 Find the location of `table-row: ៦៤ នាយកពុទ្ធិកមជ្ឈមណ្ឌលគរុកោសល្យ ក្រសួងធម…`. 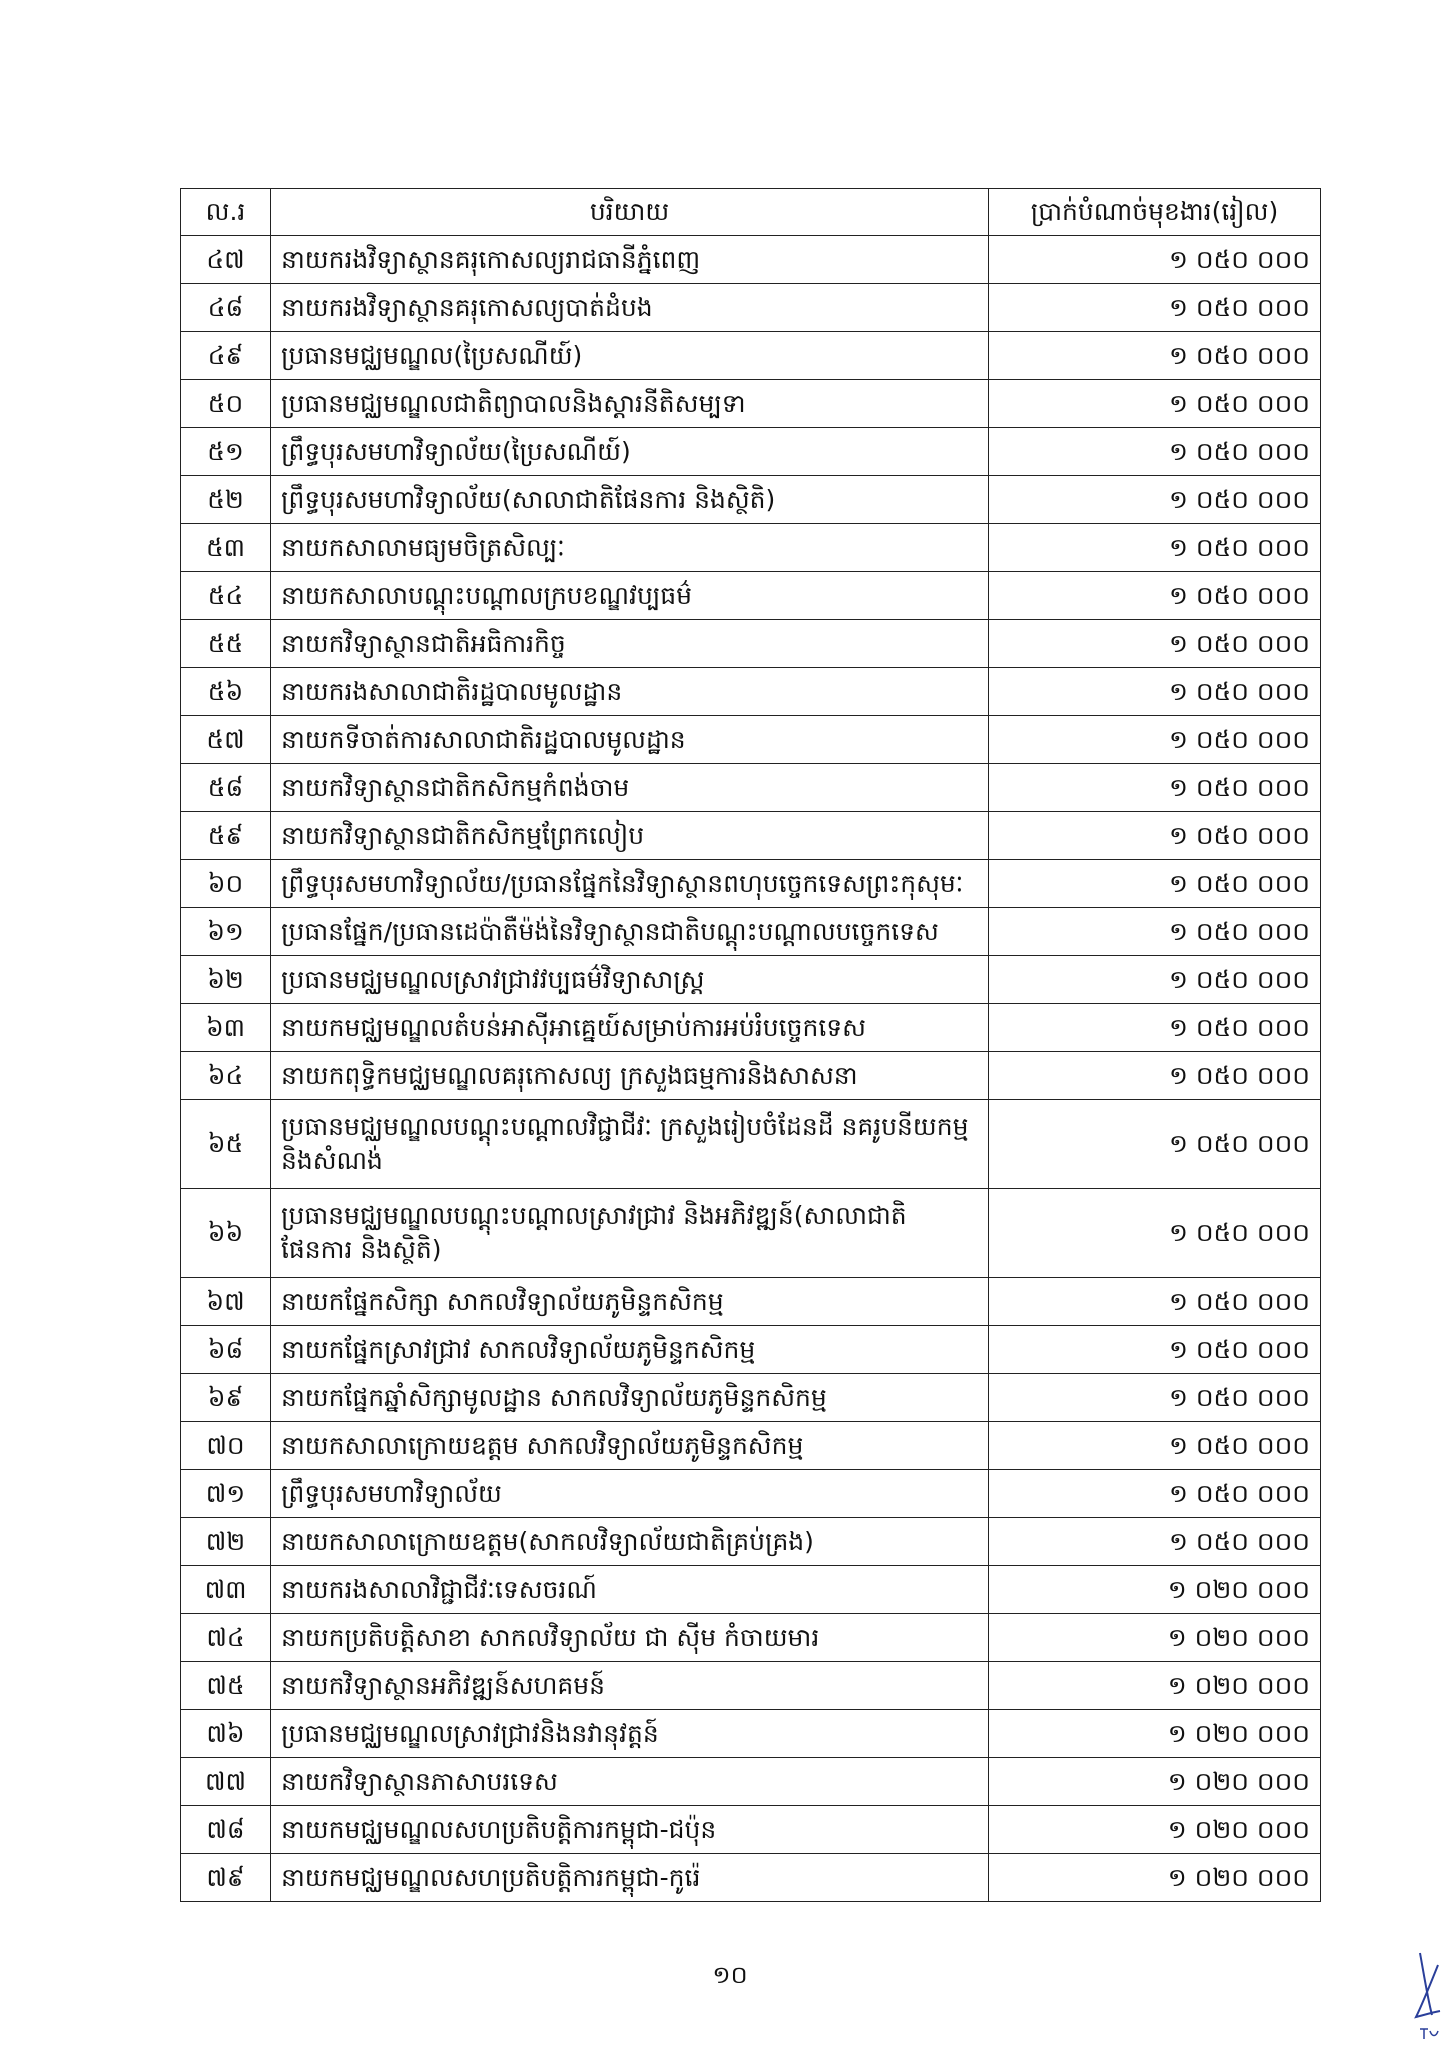

table-row: ៦៤ នាយកពុទ្ធិកមជ្ឈមណ្ឌលគរុកោសល្យ ក្រសួងធម… is located at coordinates (750, 1075).